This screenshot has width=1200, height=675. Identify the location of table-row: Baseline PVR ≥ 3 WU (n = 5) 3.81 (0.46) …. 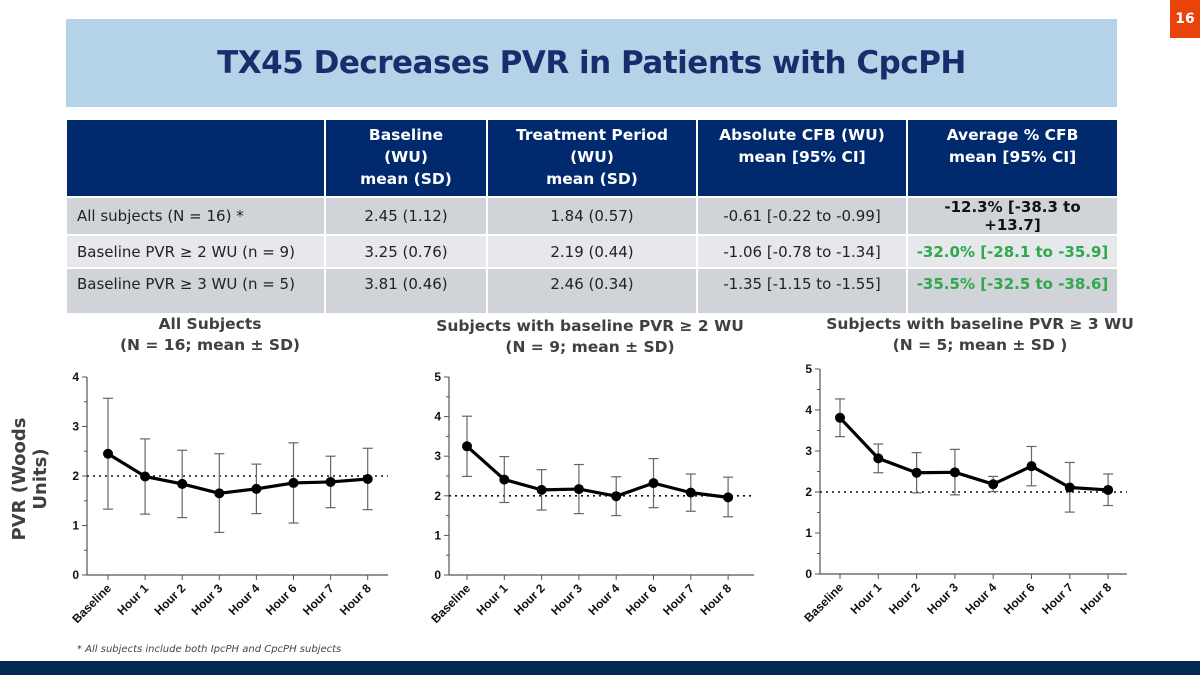
(592, 290).